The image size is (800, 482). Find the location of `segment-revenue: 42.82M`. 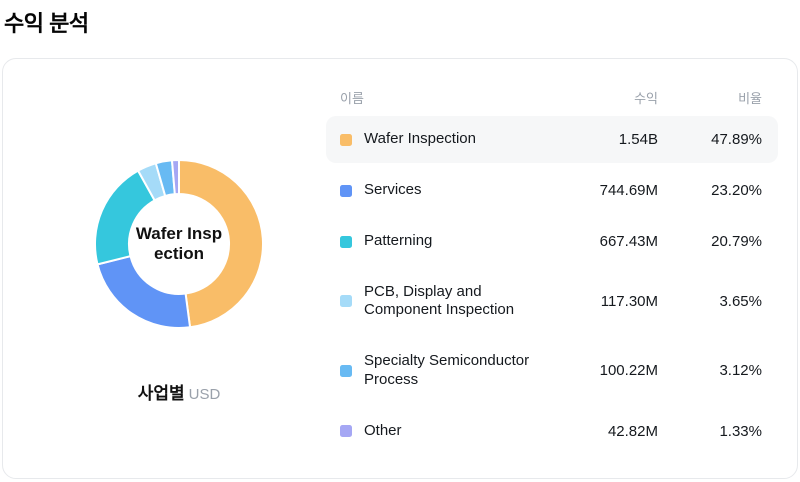

segment-revenue: 42.82M is located at coordinates (632, 431).